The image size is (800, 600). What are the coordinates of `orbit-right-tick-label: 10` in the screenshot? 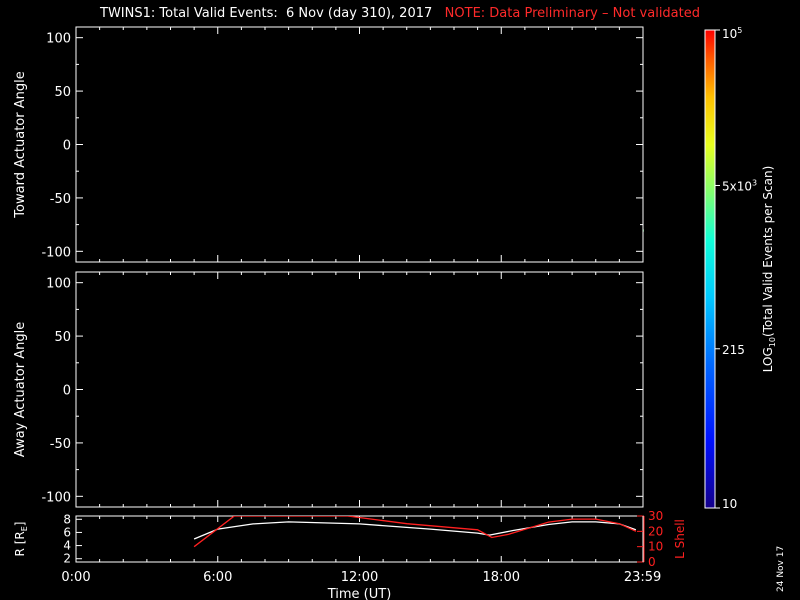 It's located at (655, 547).